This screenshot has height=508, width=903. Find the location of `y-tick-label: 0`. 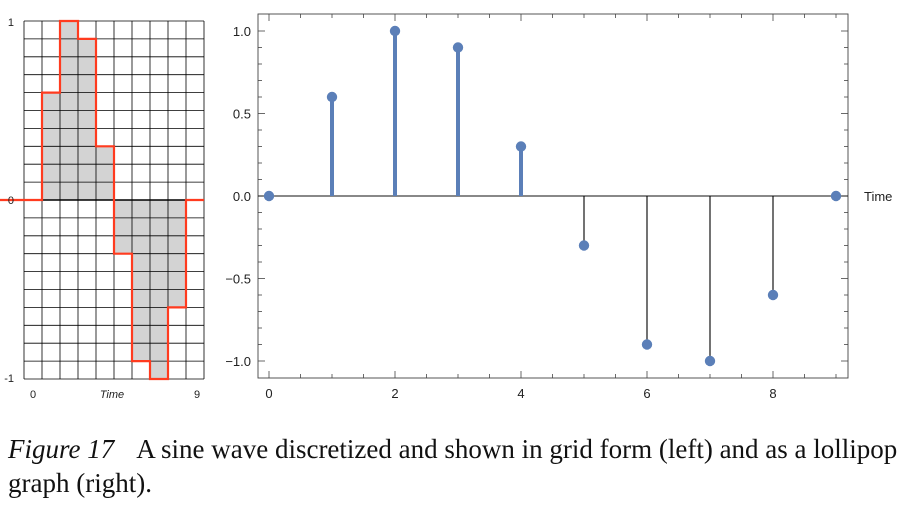

y-tick-label: 0 is located at coordinates (11, 201).